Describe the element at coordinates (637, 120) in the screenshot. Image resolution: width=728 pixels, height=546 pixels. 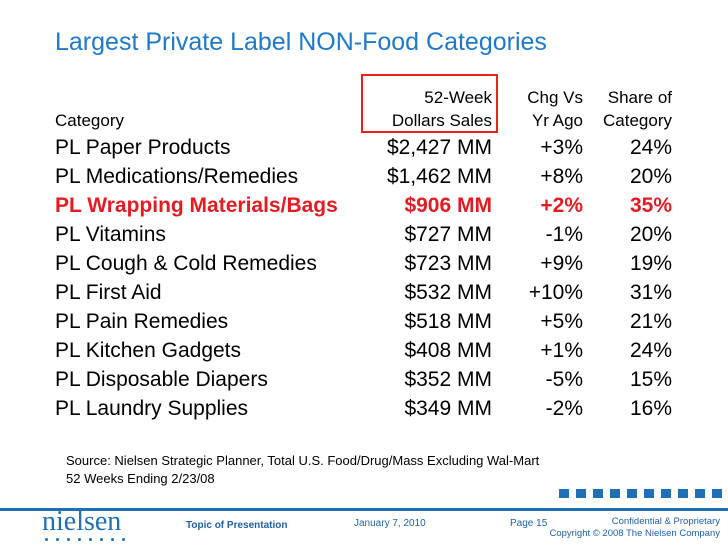
I see `header-share-line2: Category` at that location.